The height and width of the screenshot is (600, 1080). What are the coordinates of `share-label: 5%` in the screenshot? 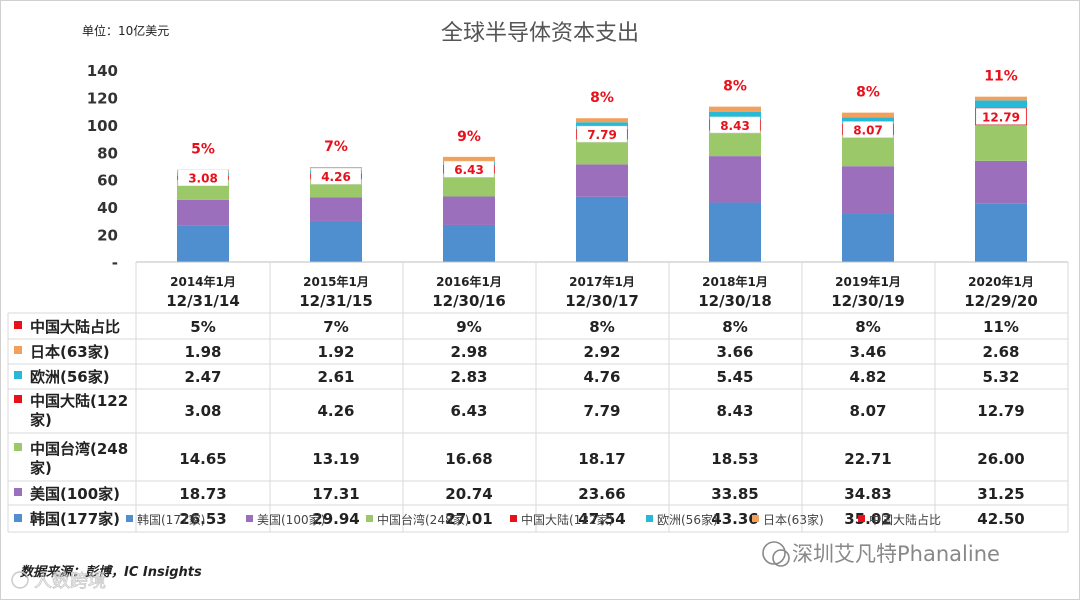 It's located at (203, 150).